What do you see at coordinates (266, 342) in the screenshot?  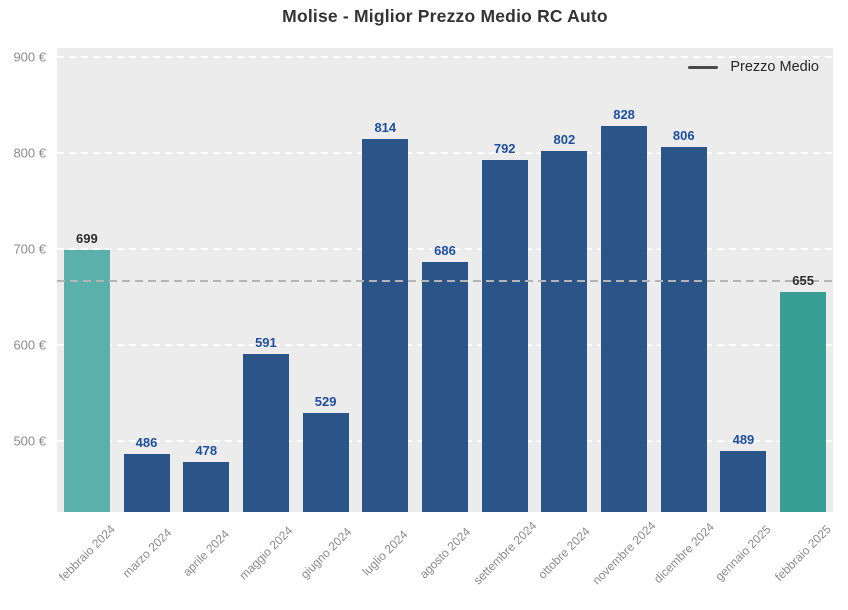 I see `bar-value-label: 591` at bounding box center [266, 342].